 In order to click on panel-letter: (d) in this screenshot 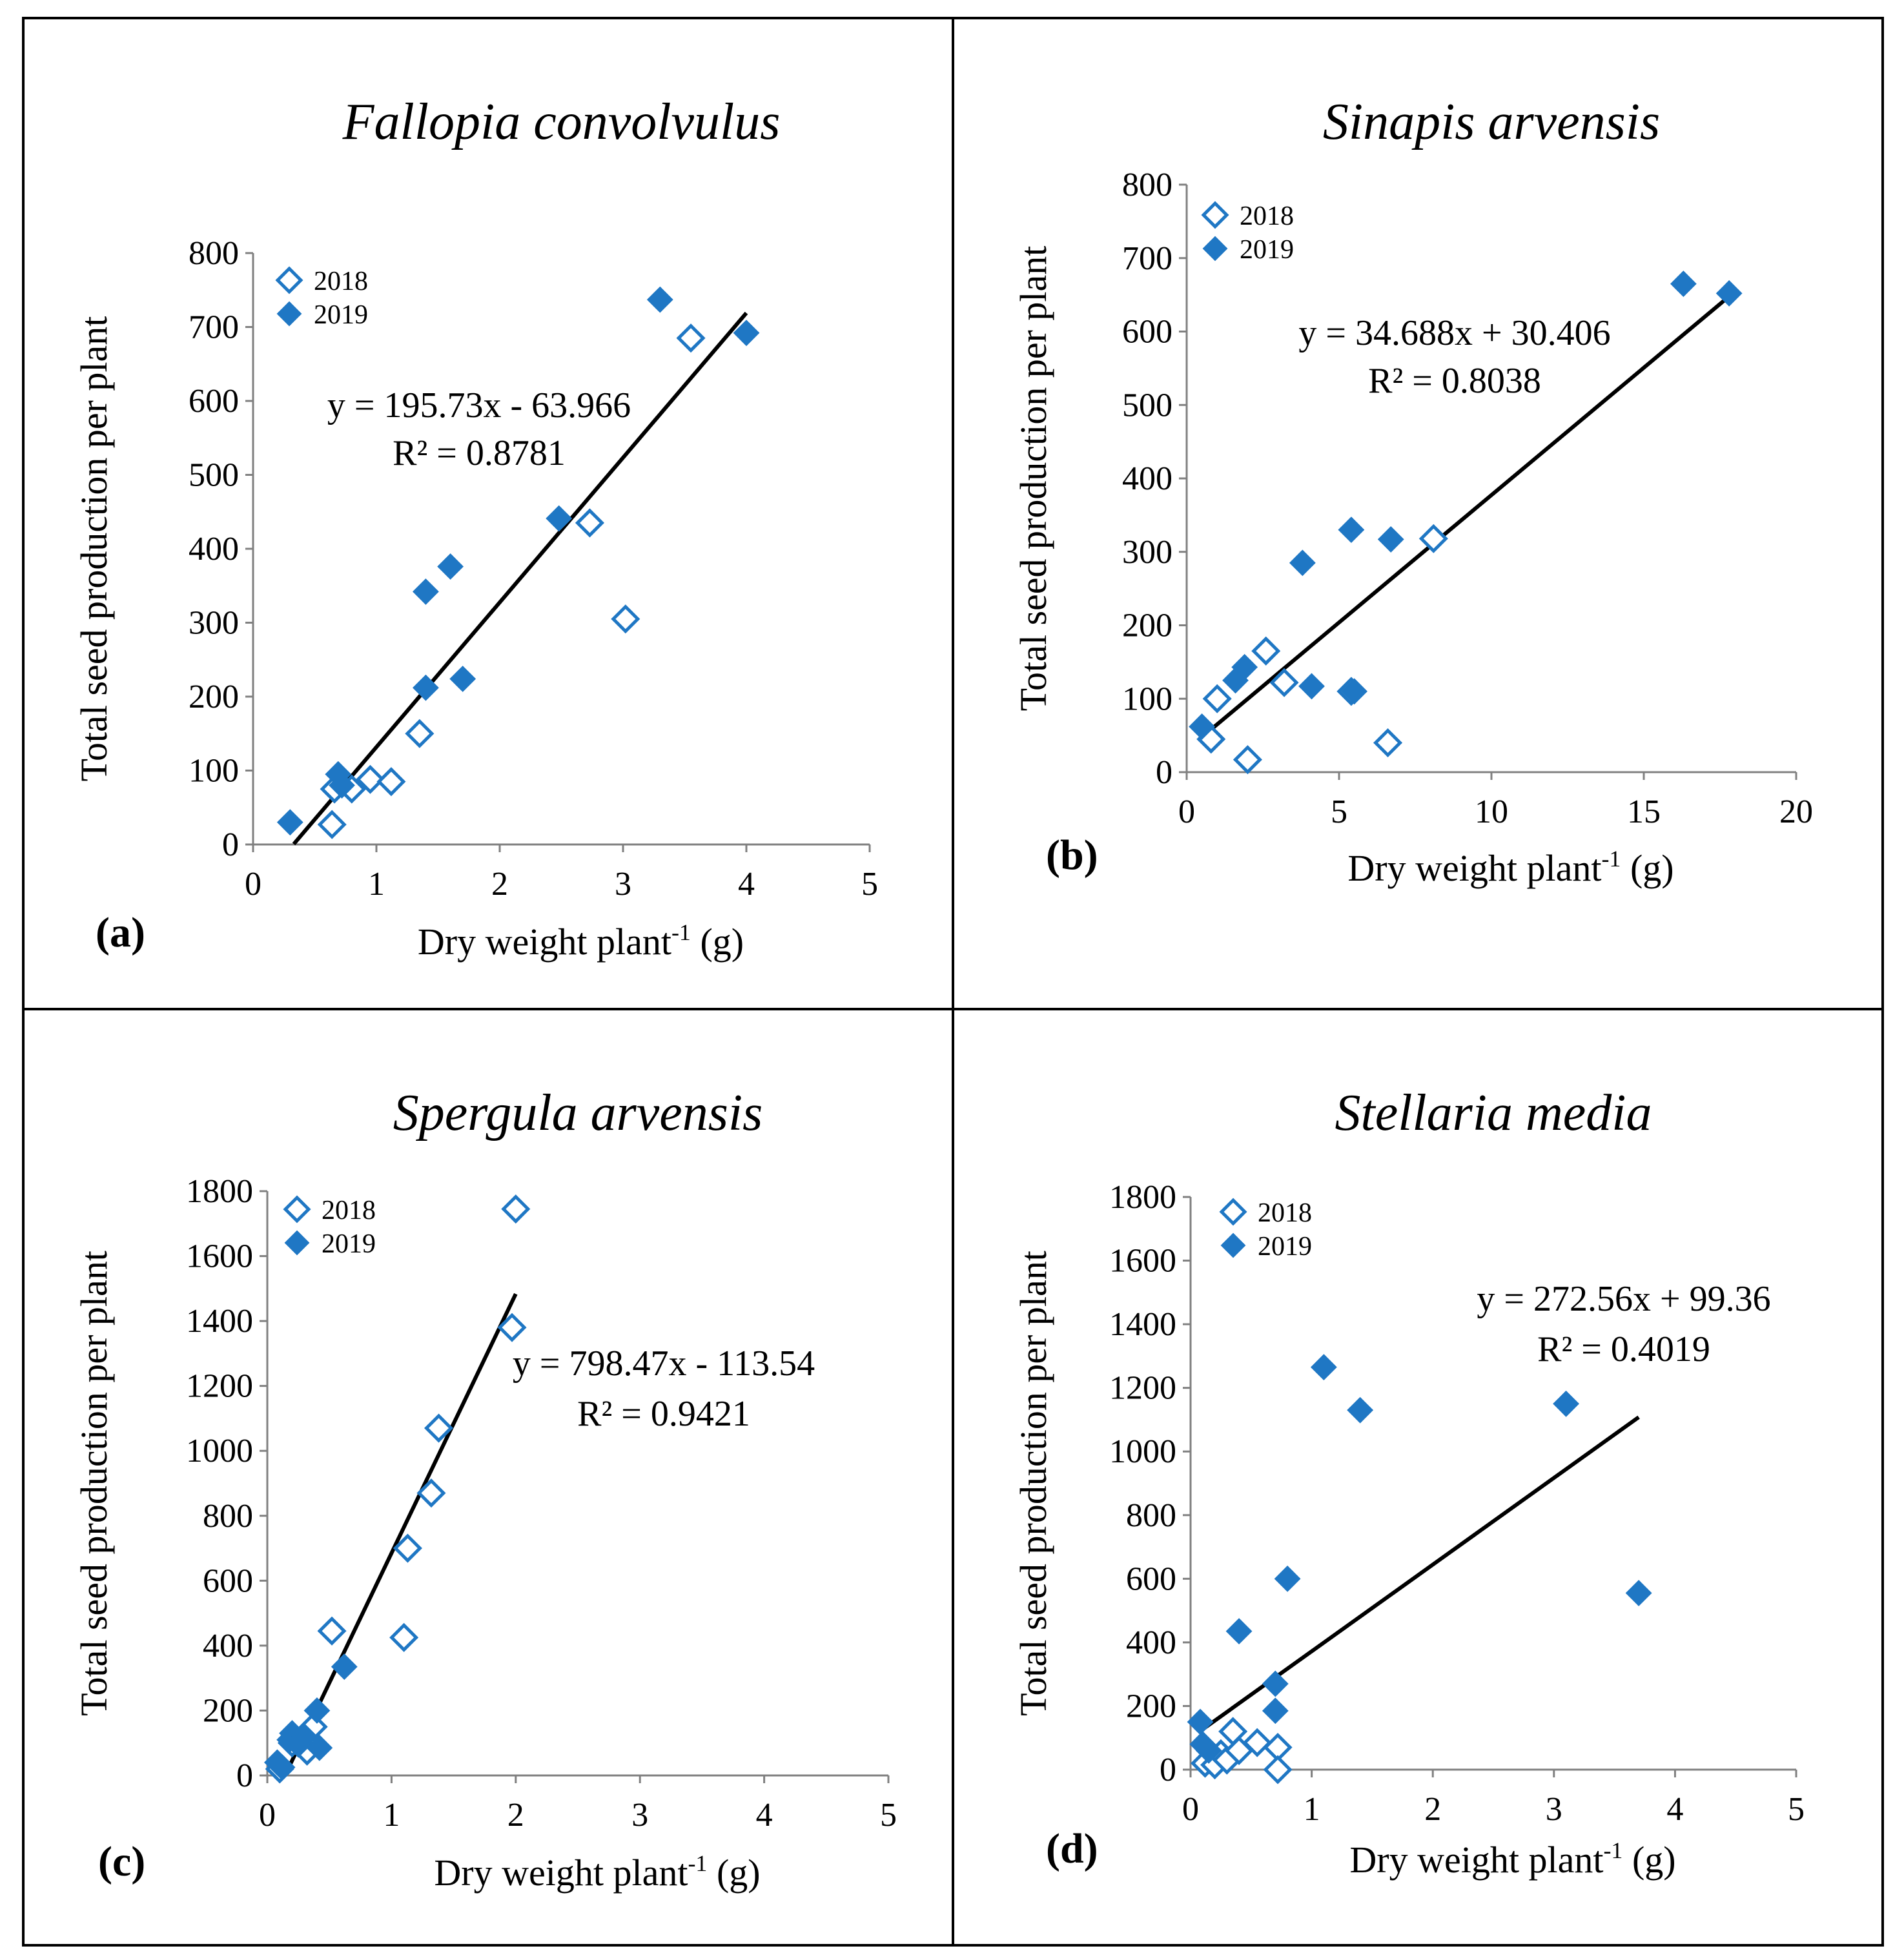, I will do `click(1072, 1848)`.